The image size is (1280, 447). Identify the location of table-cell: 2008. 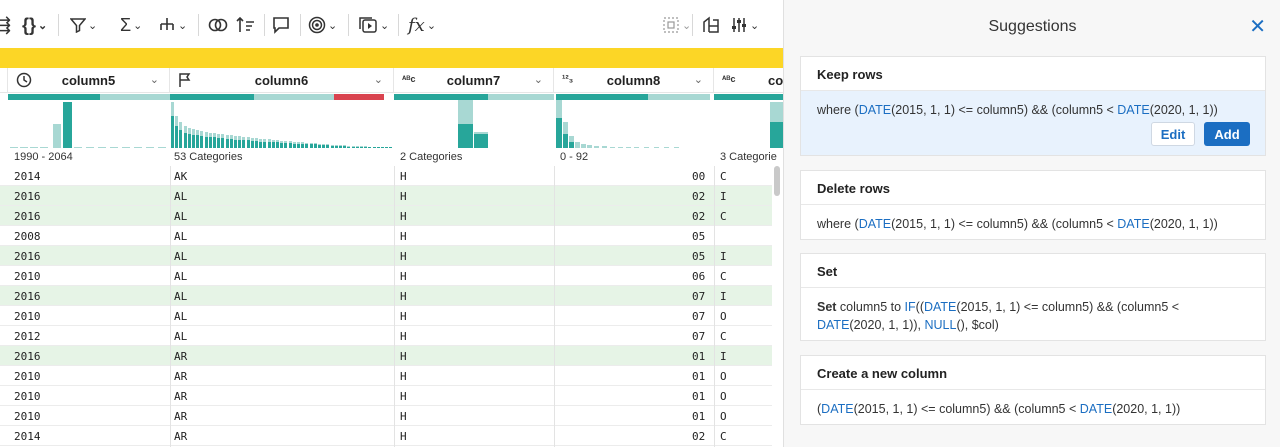
(27, 236).